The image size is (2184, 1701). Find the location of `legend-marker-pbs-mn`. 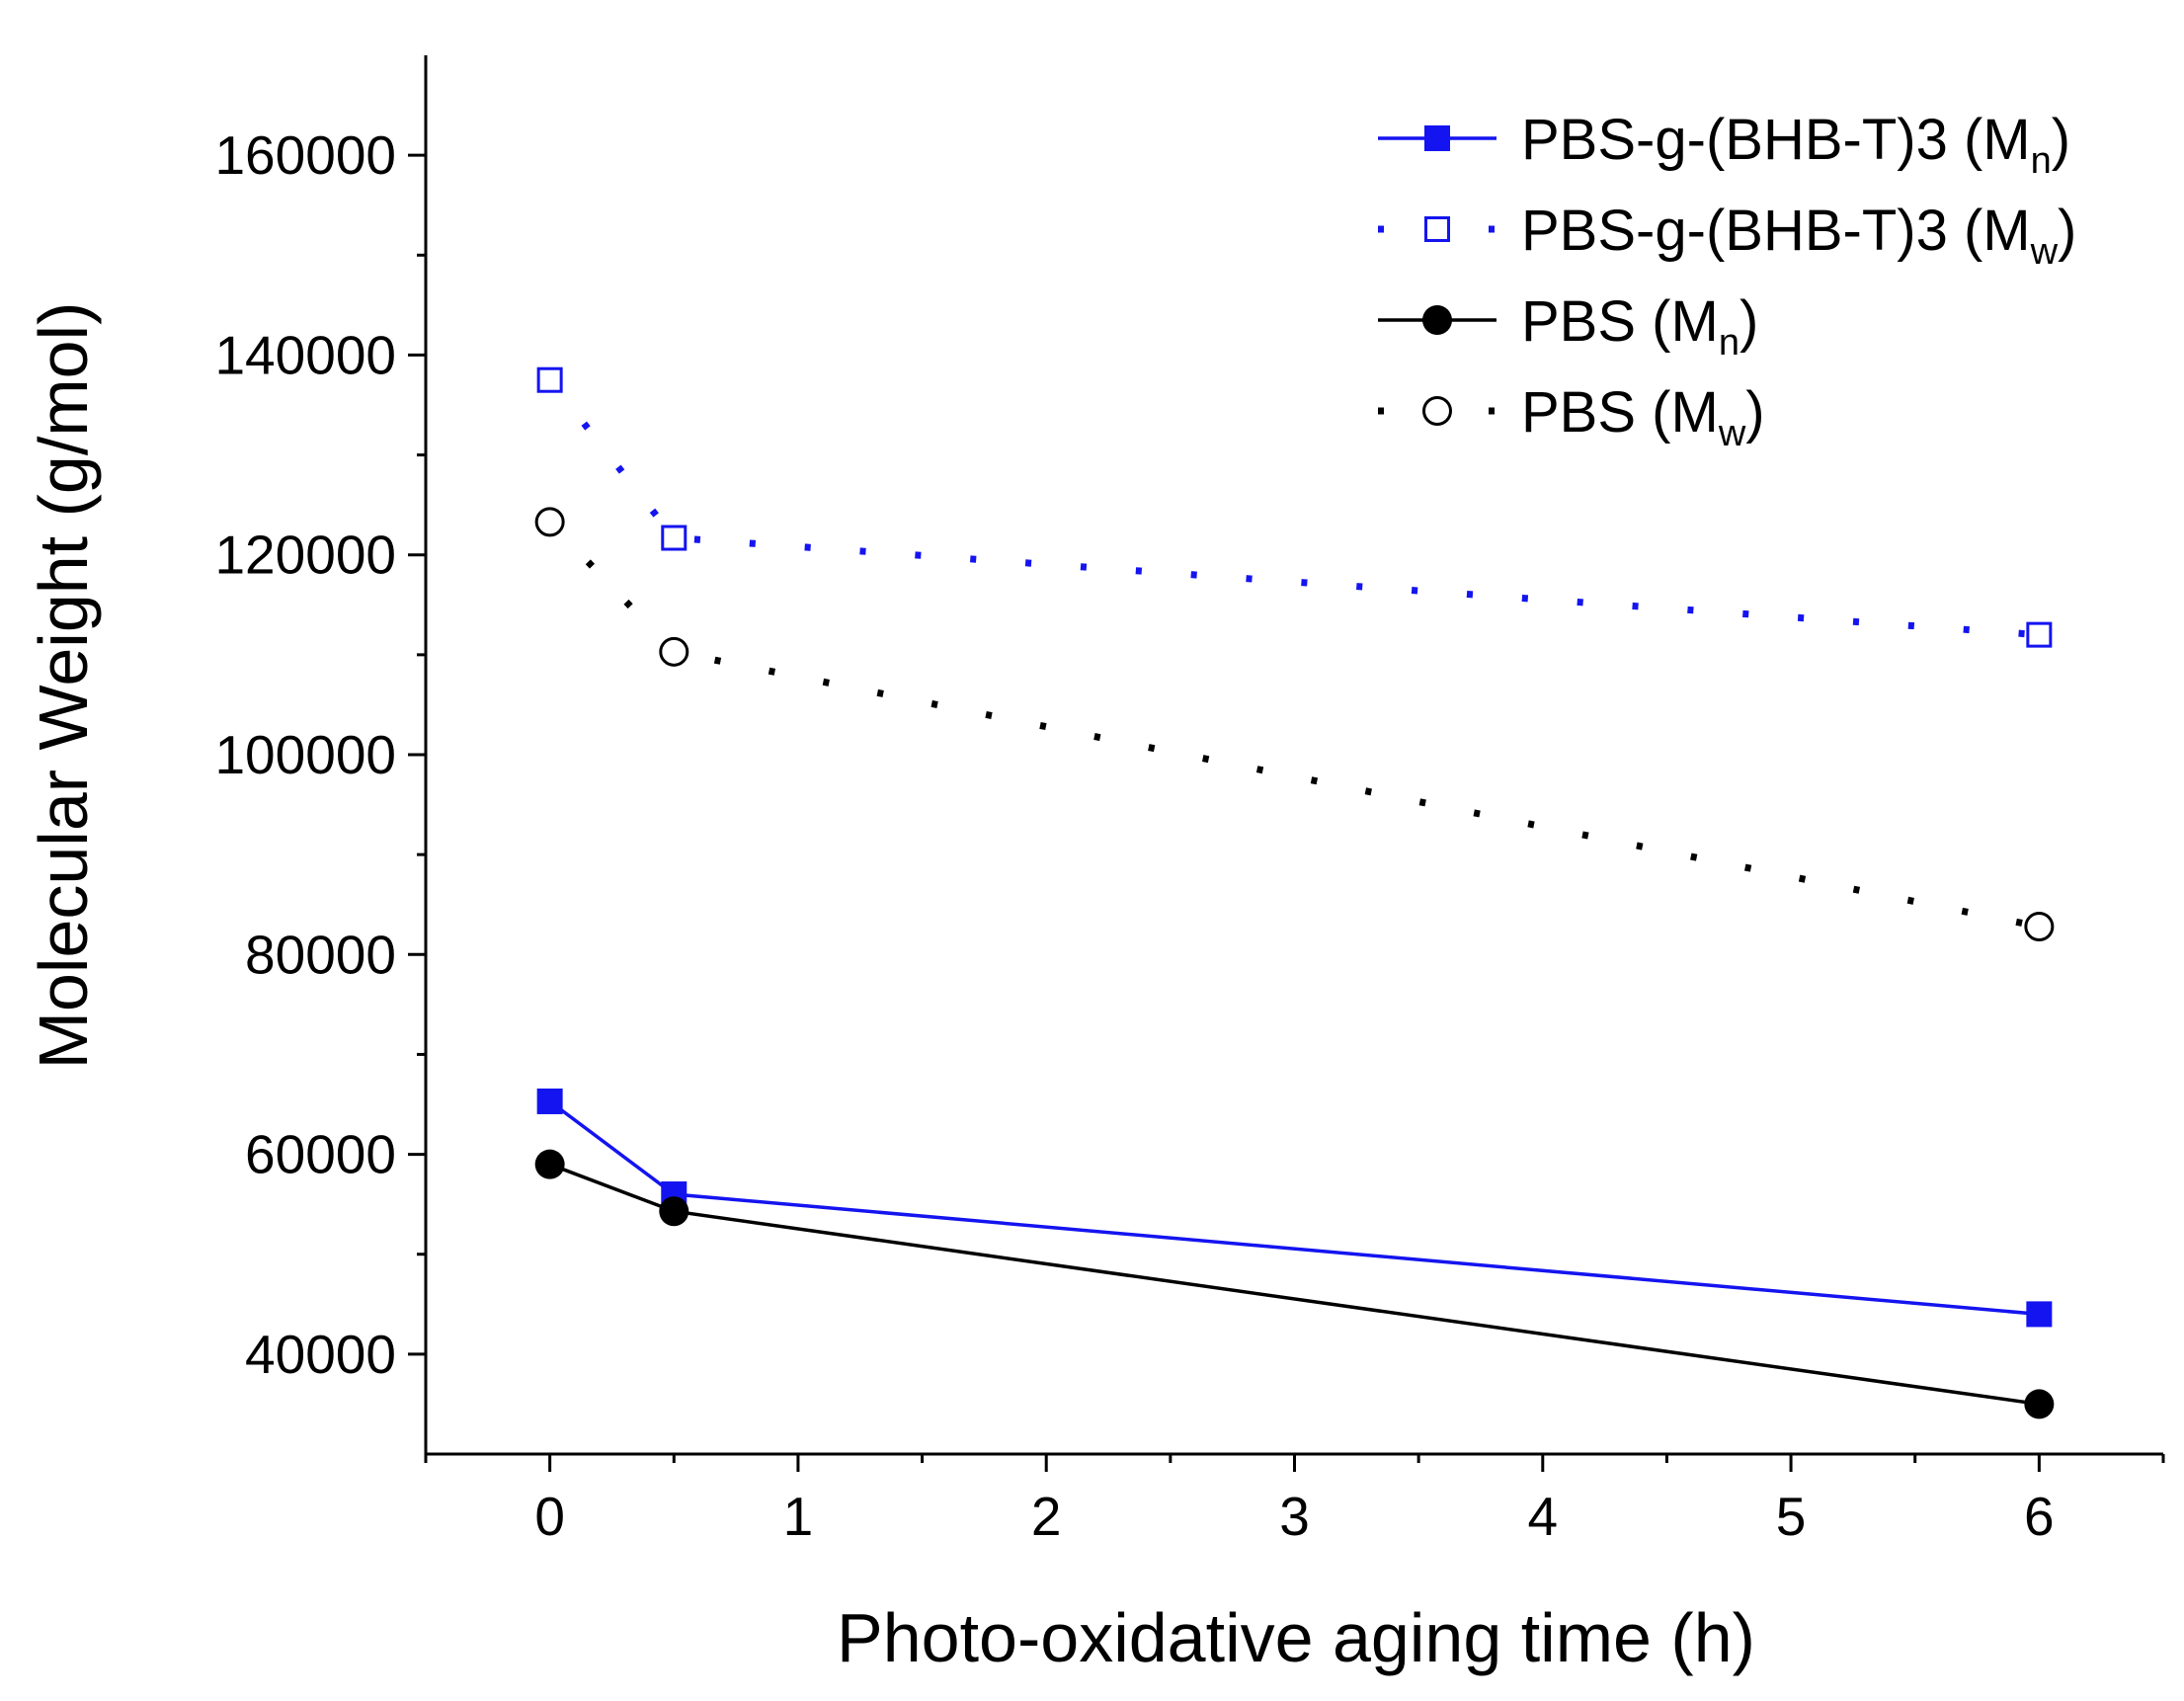

legend-marker-pbs-mn is located at coordinates (1437, 320).